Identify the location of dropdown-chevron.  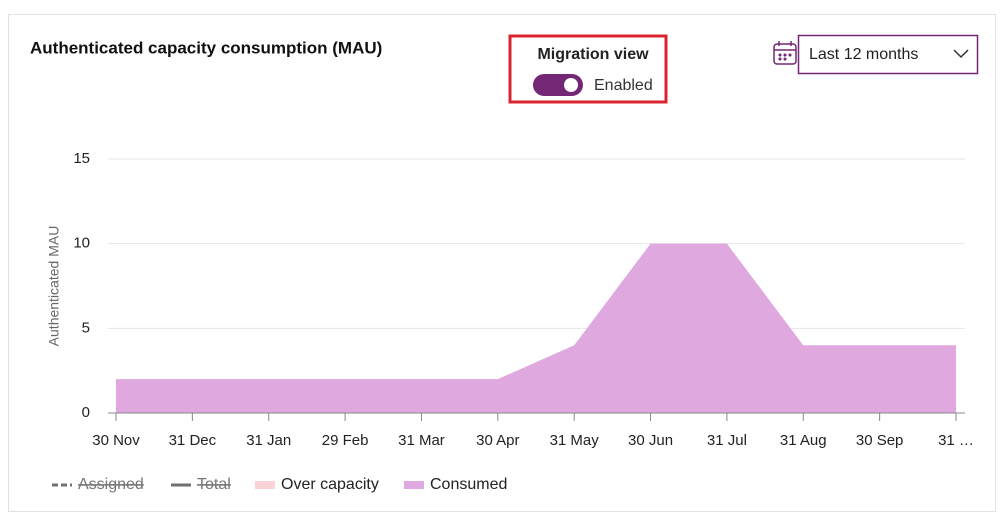
(961, 54).